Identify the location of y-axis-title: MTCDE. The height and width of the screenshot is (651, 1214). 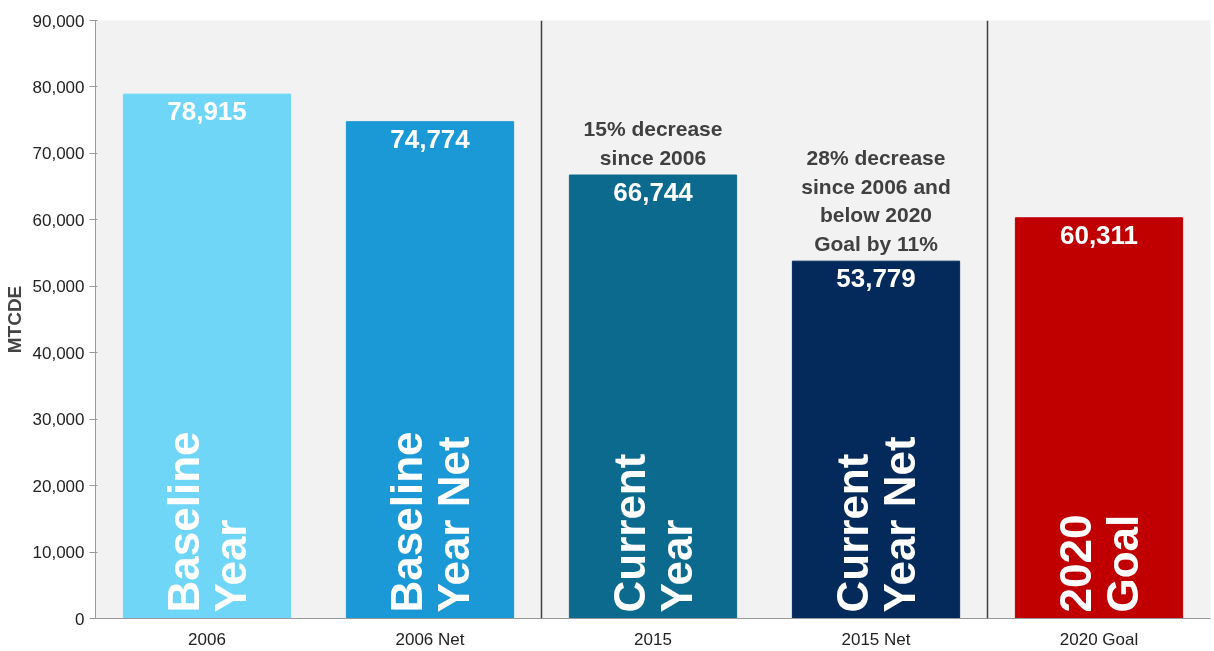
(14, 319).